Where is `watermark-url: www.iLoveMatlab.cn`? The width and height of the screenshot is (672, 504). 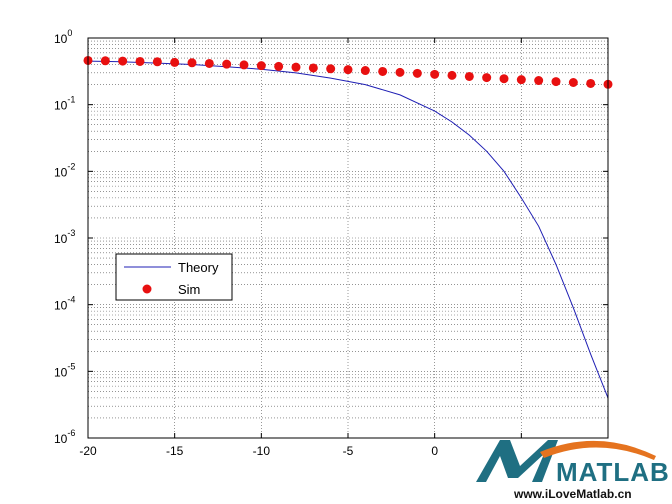 watermark-url: www.iLoveMatlab.cn is located at coordinates (572, 494).